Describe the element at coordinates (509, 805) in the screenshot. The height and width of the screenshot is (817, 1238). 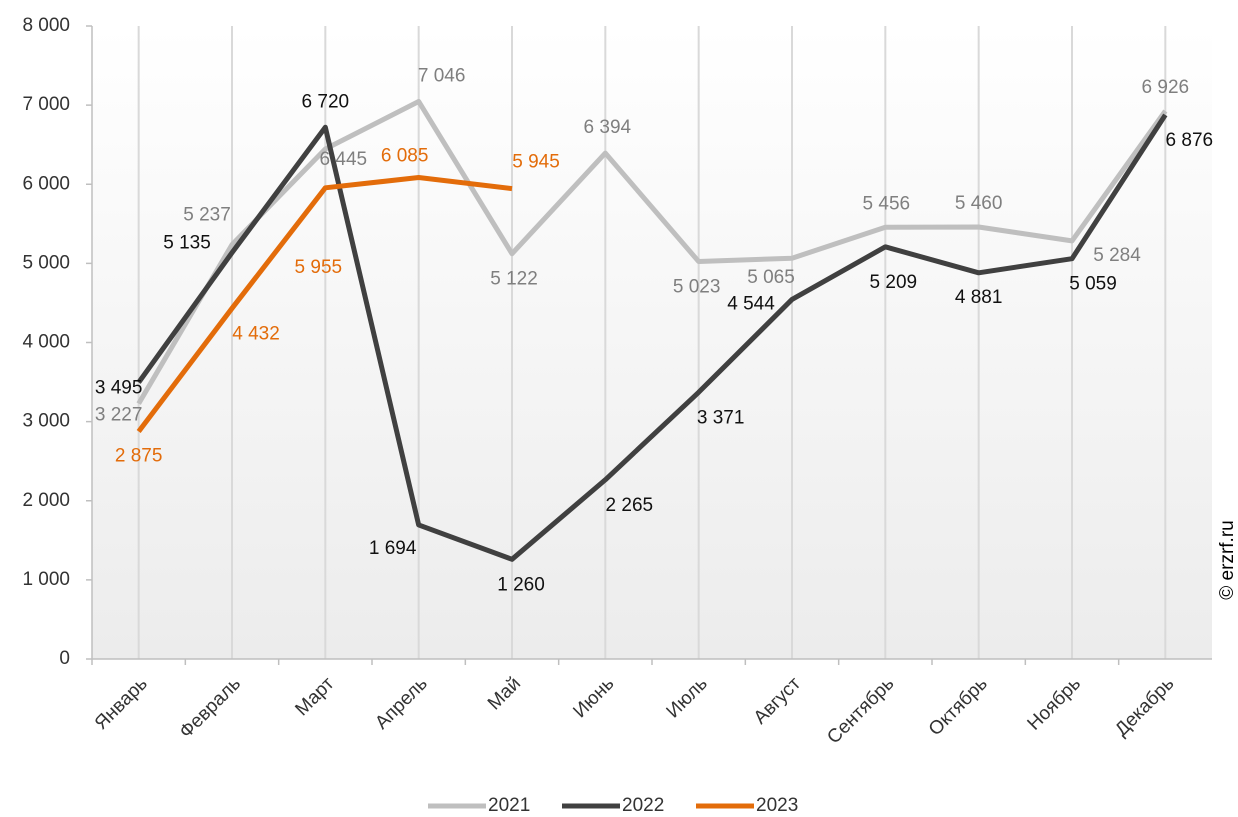
I see `legend-label: 2021` at that location.